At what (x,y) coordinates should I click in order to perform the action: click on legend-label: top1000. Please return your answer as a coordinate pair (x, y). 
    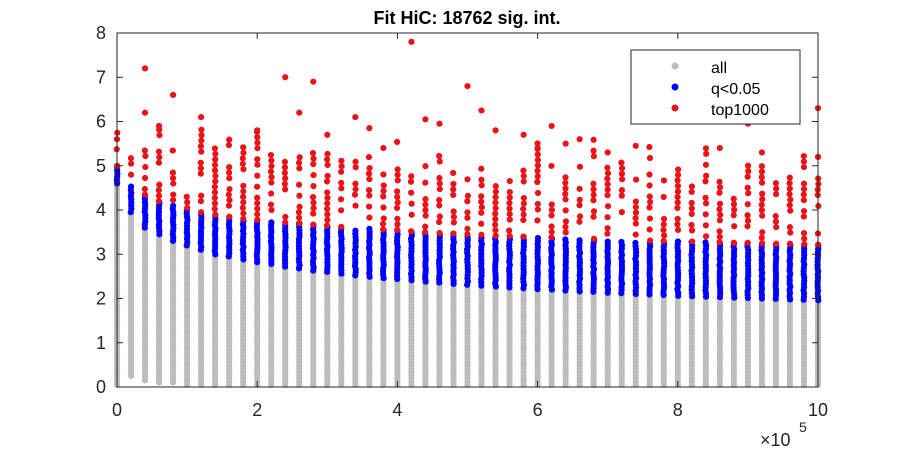
    Looking at the image, I should click on (740, 110).